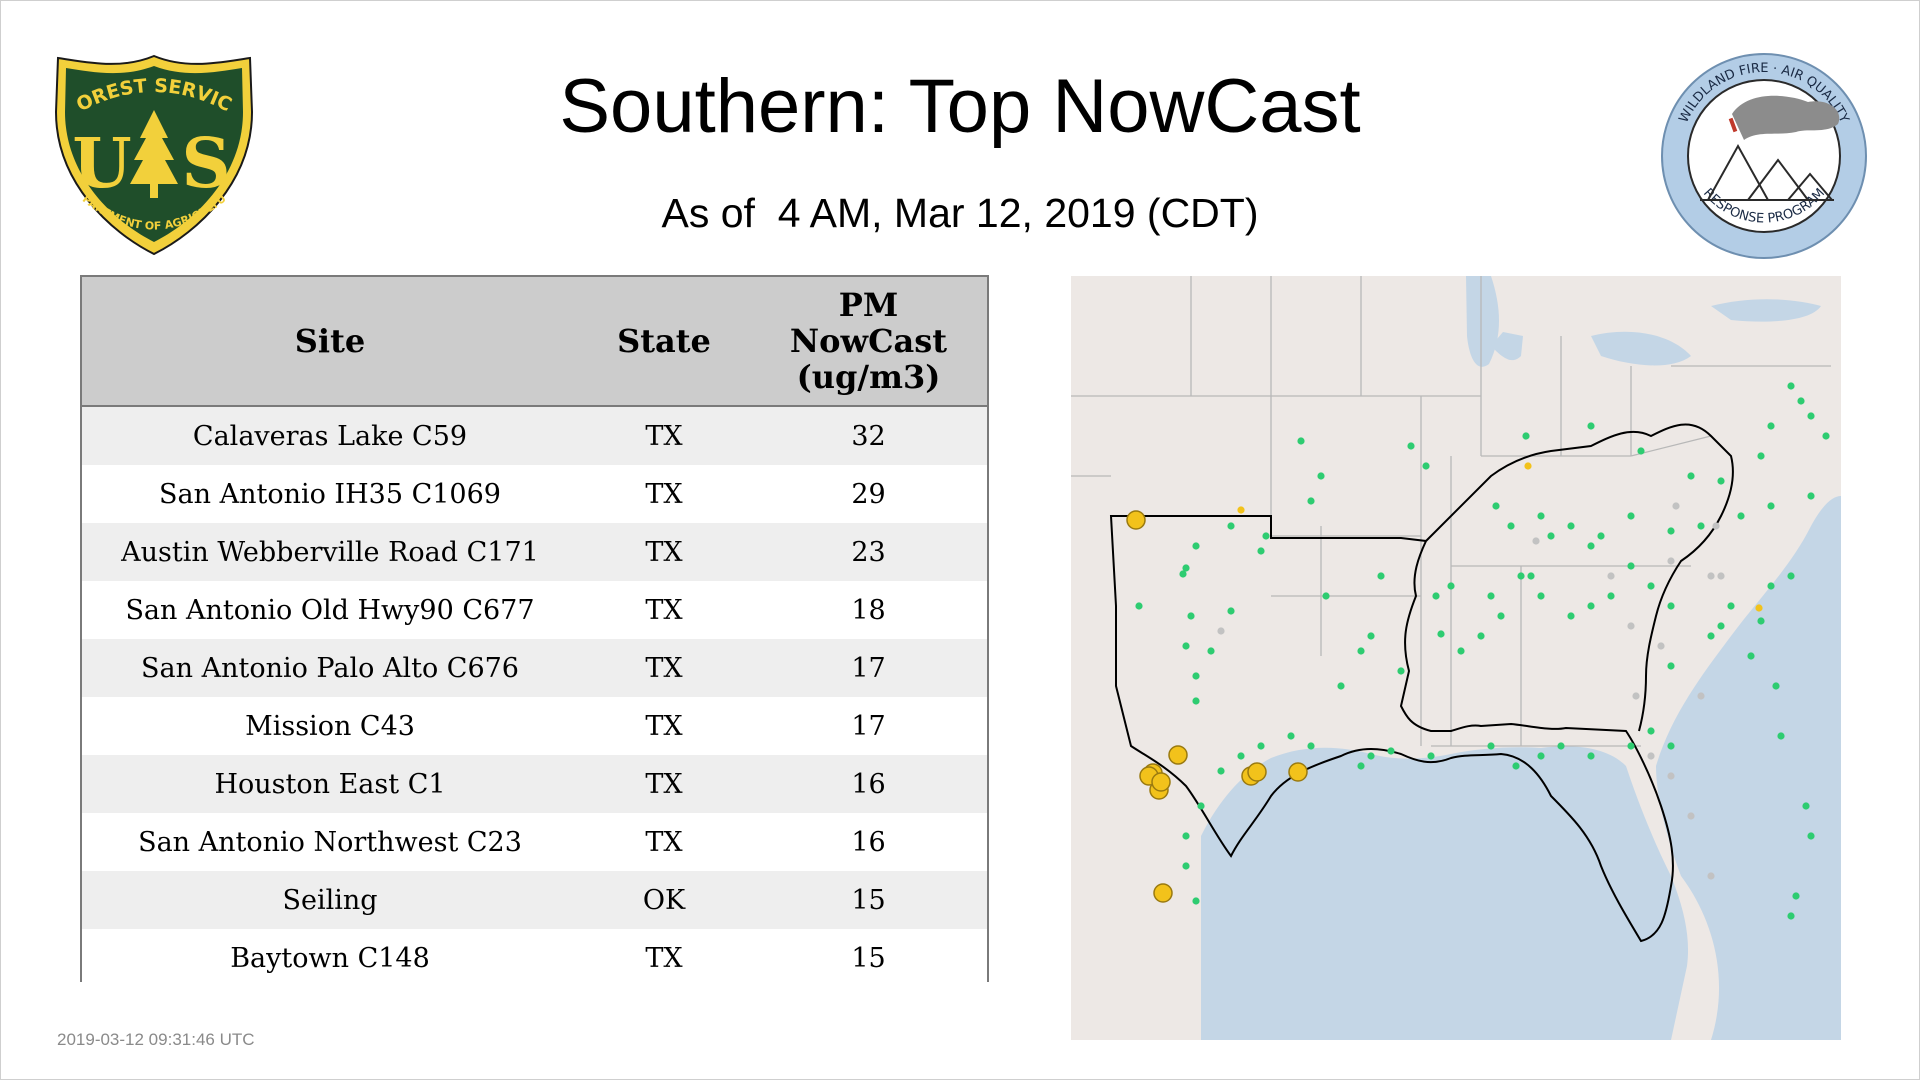 This screenshot has width=1920, height=1080. I want to click on generated-timestamp: 2019-03-12 09:31:46 UTC, so click(156, 1039).